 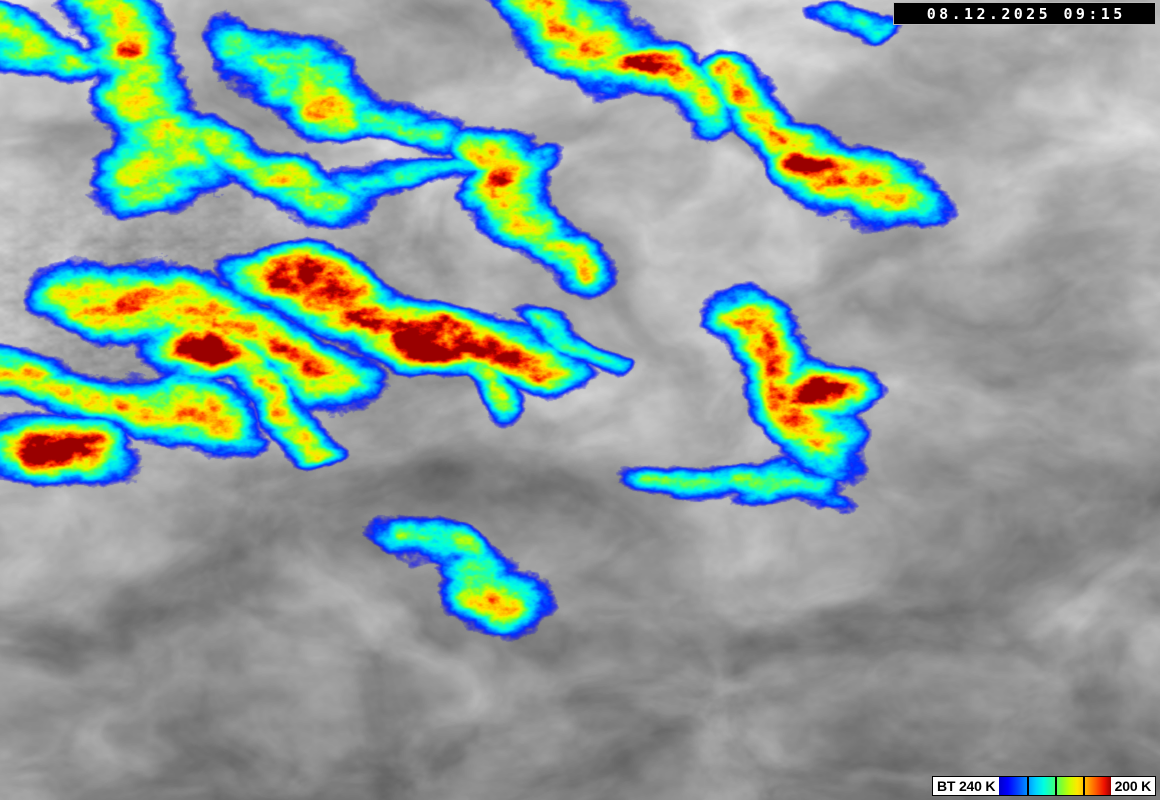 What do you see at coordinates (1132, 786) in the screenshot?
I see `legend-max-label: 200 K` at bounding box center [1132, 786].